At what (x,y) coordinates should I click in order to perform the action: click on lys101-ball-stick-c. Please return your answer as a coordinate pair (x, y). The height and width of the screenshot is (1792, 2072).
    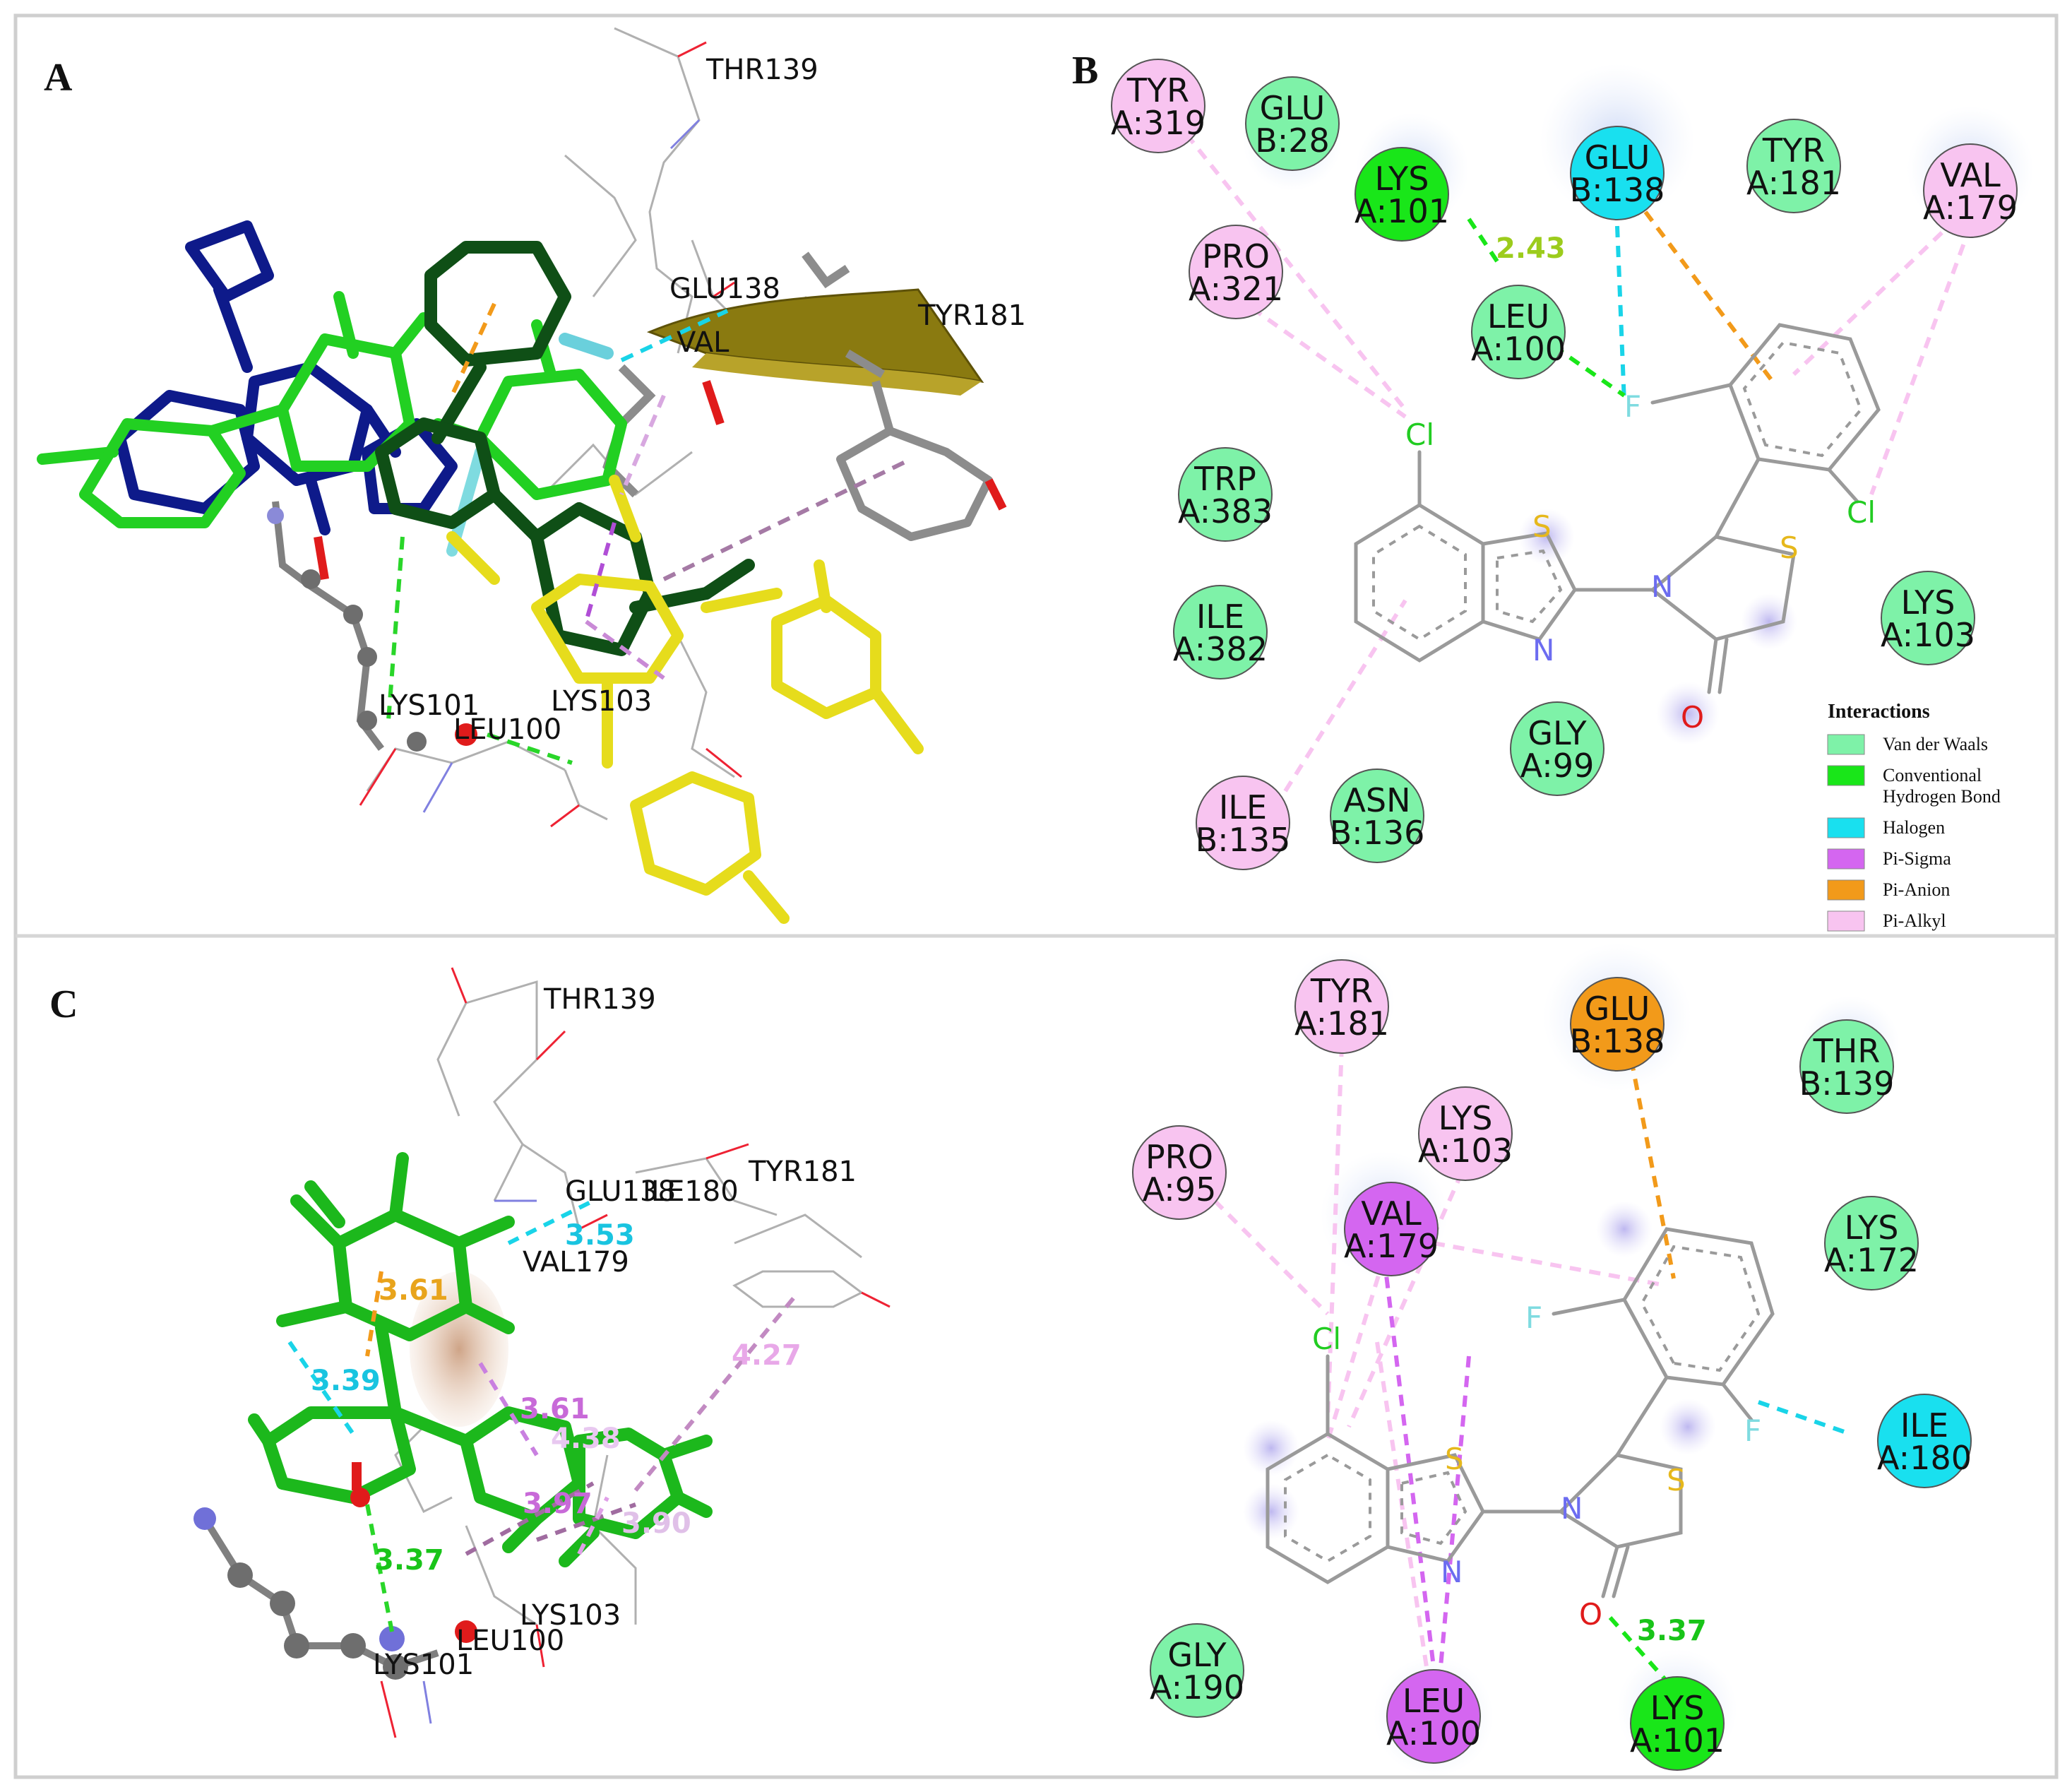
    Looking at the image, I should click on (335, 1594).